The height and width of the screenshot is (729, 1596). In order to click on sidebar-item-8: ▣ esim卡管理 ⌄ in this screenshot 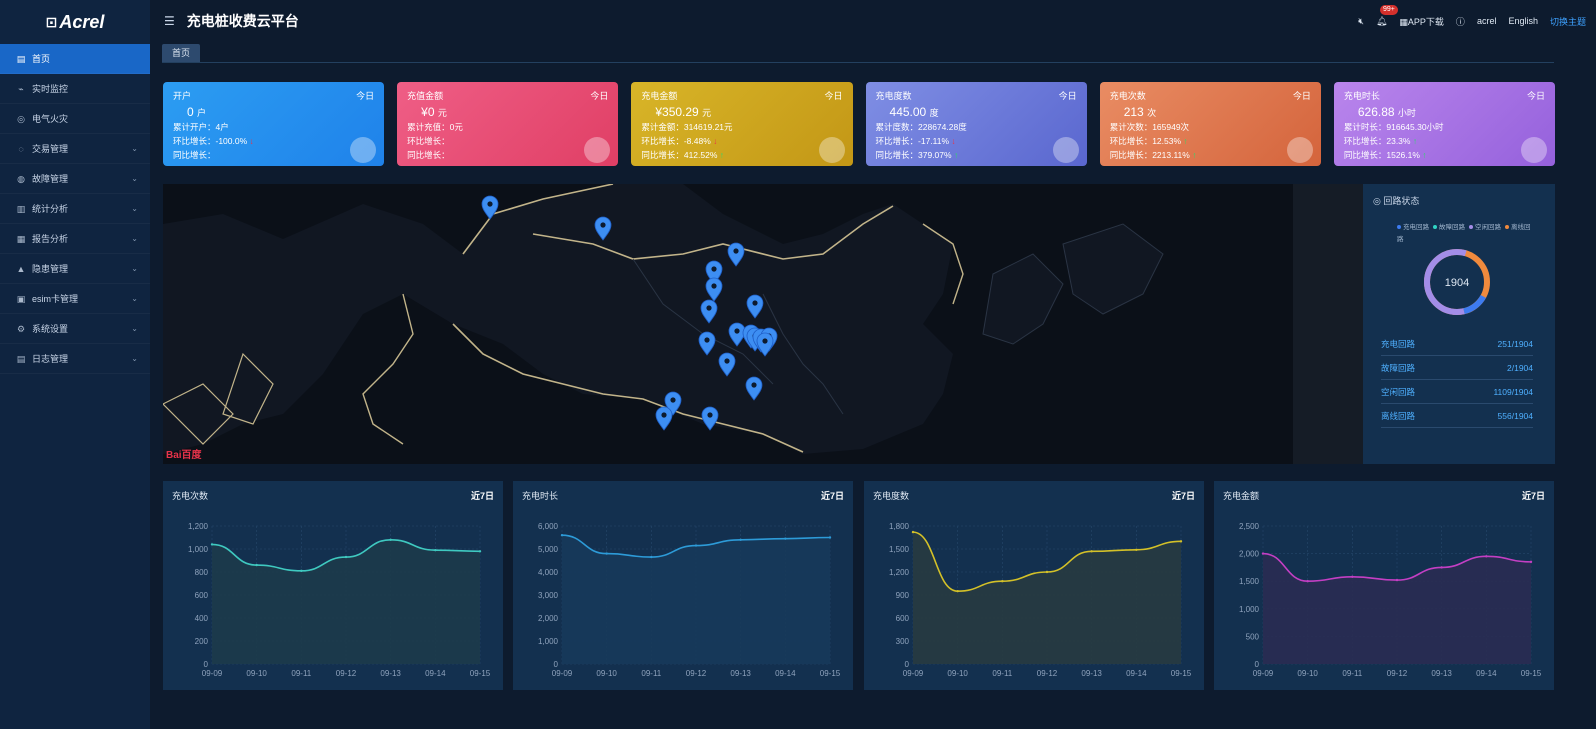, I will do `click(75, 299)`.